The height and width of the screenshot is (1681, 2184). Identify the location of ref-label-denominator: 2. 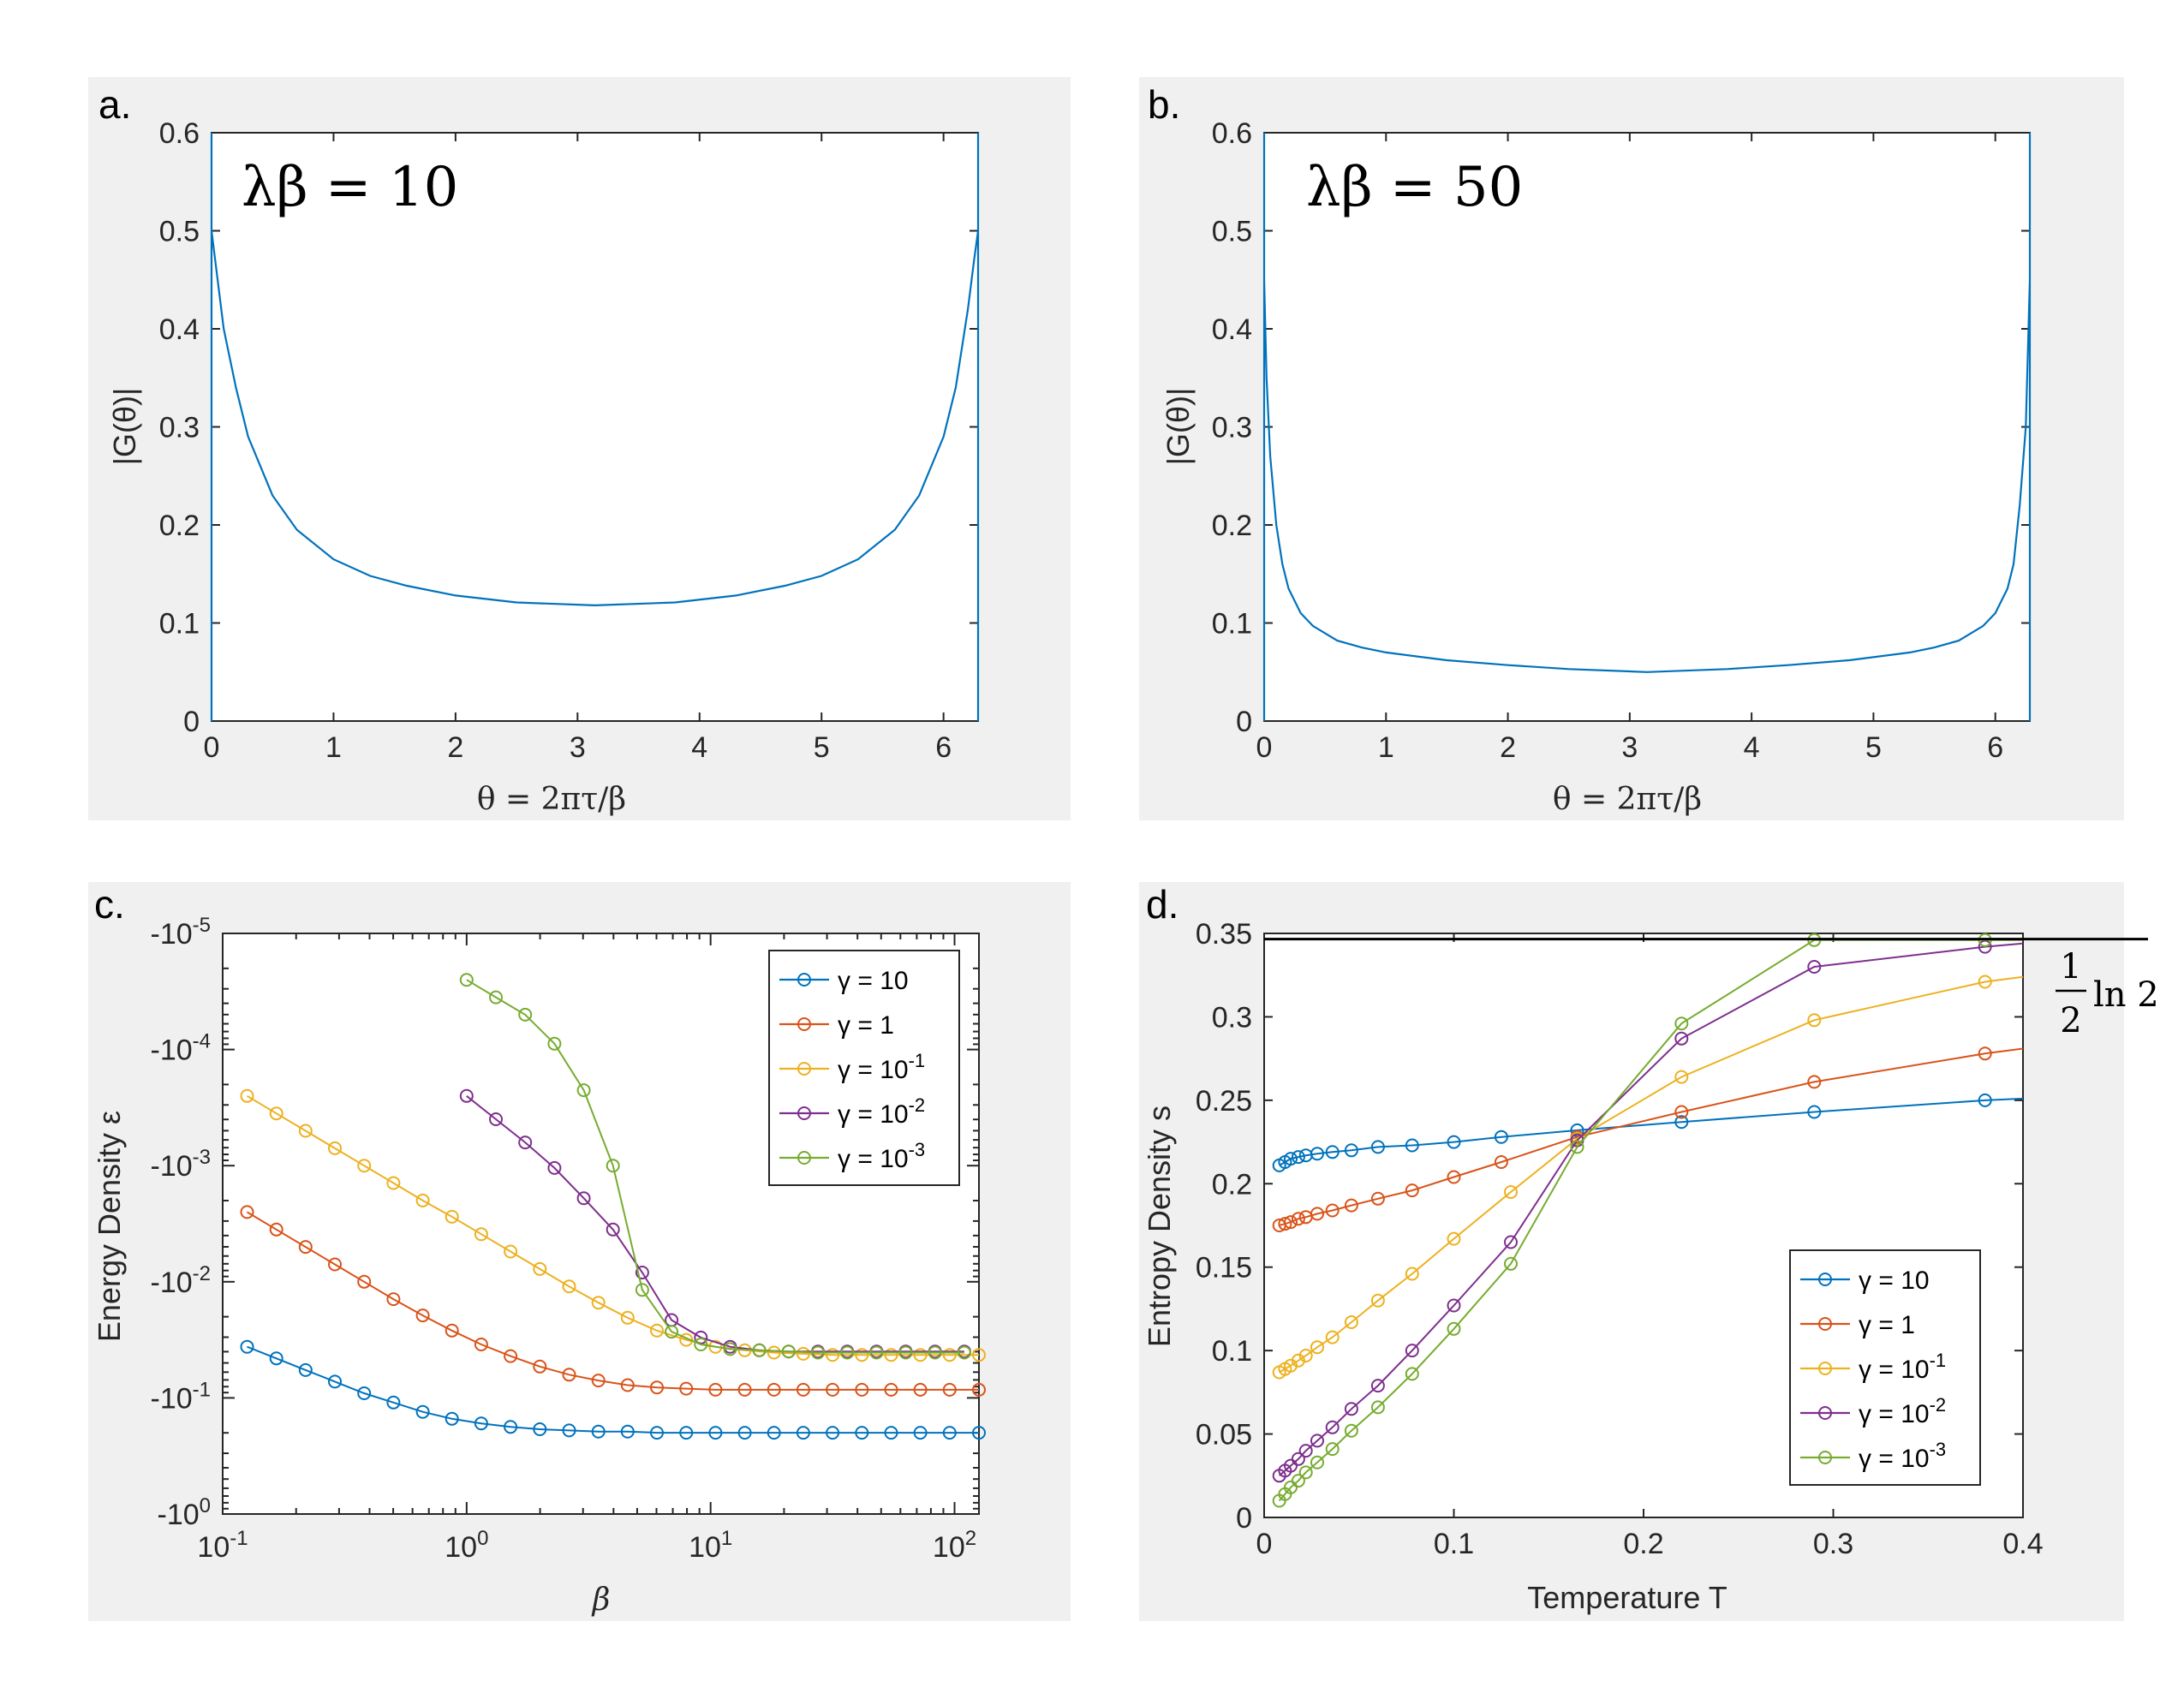
(2070, 1020).